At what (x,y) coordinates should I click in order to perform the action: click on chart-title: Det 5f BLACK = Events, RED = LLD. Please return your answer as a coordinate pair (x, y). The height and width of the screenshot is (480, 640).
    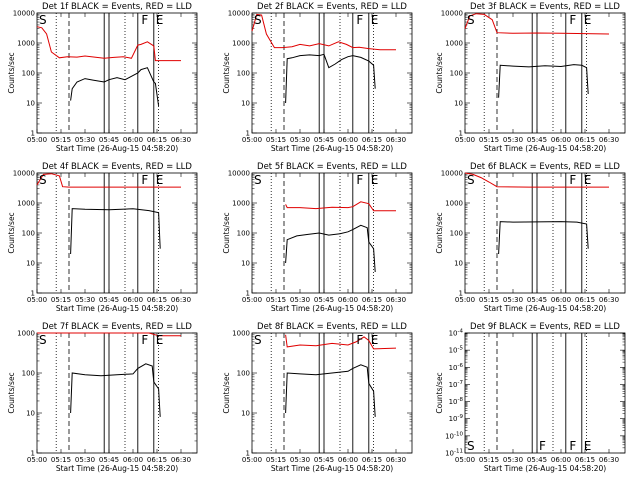
    Looking at the image, I should click on (332, 167).